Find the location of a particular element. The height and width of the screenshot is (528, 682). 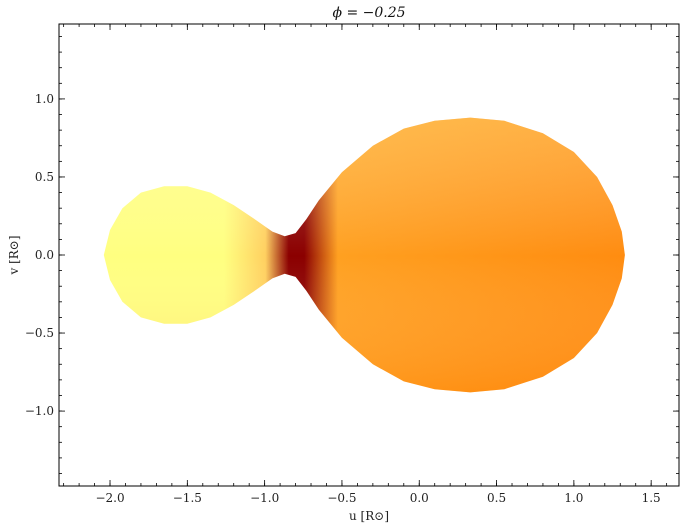

y-axis-label: v [R⊙] is located at coordinates (14, 255).